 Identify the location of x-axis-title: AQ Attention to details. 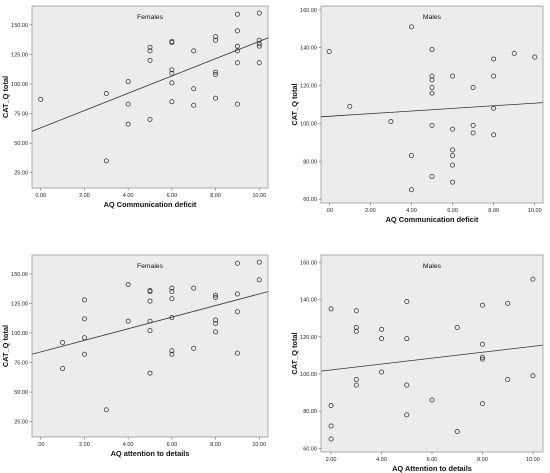
(432, 468).